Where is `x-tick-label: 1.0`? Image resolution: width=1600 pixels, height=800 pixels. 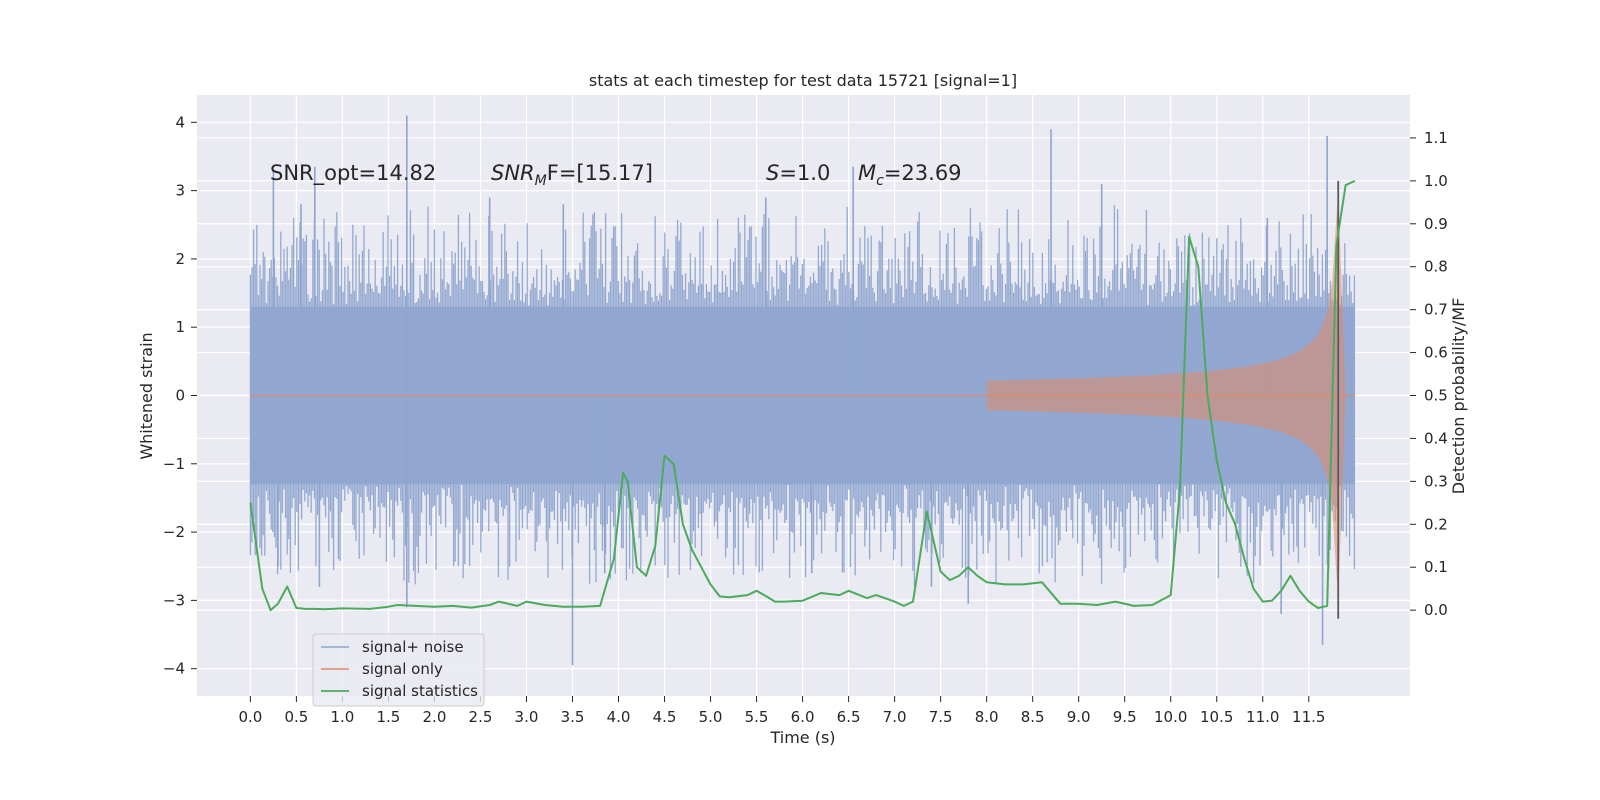 x-tick-label: 1.0 is located at coordinates (342, 717).